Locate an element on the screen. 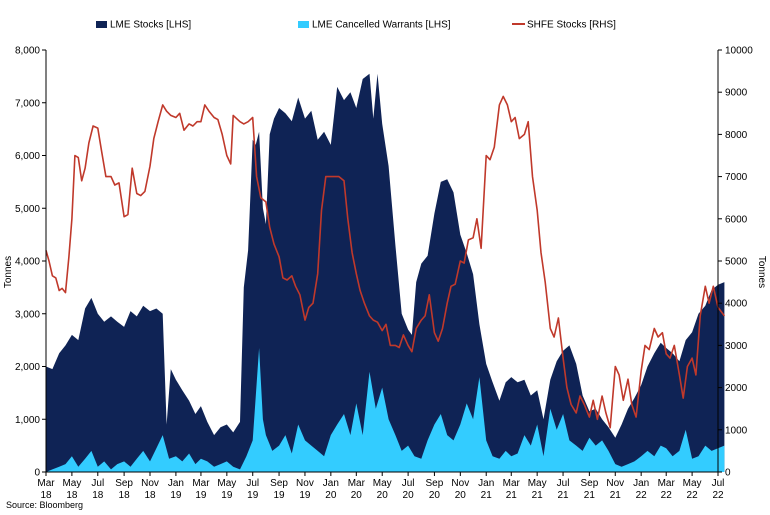 This screenshot has height=515, width=770. y-tick-left-label: 2,000 is located at coordinates (27, 367).